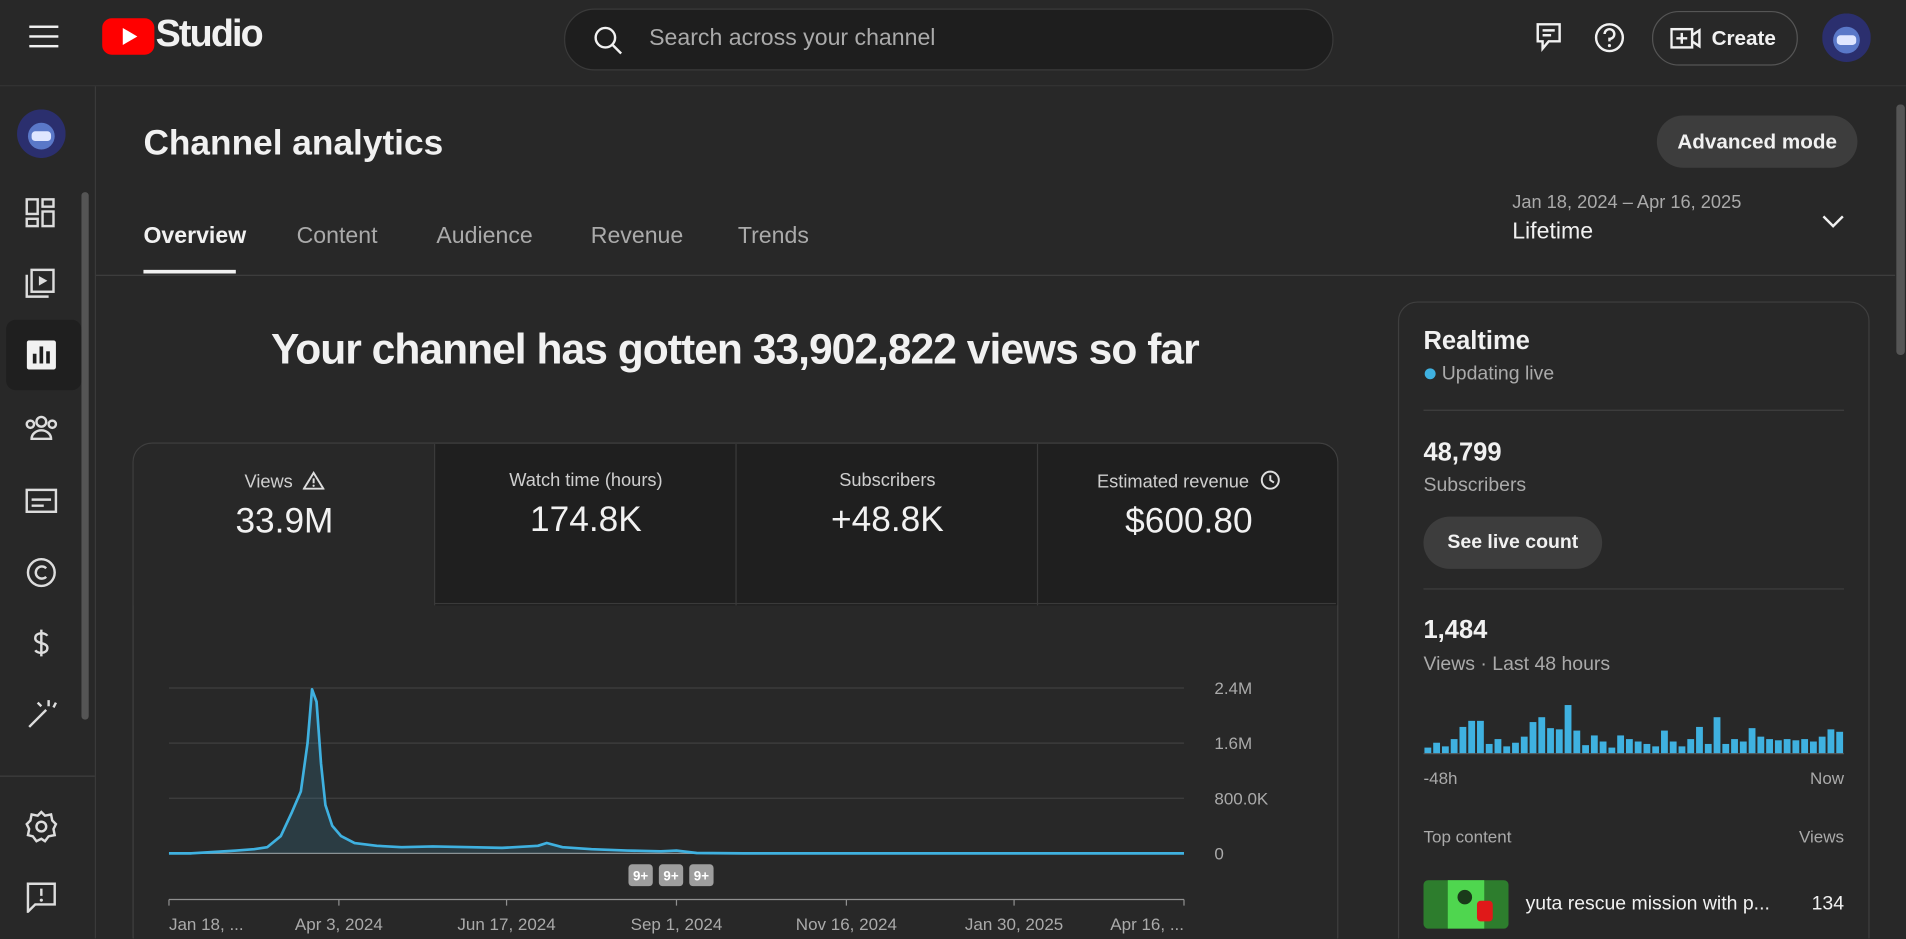 The height and width of the screenshot is (939, 1906). What do you see at coordinates (1833, 221) in the screenshot?
I see `period-dropdown-icon` at bounding box center [1833, 221].